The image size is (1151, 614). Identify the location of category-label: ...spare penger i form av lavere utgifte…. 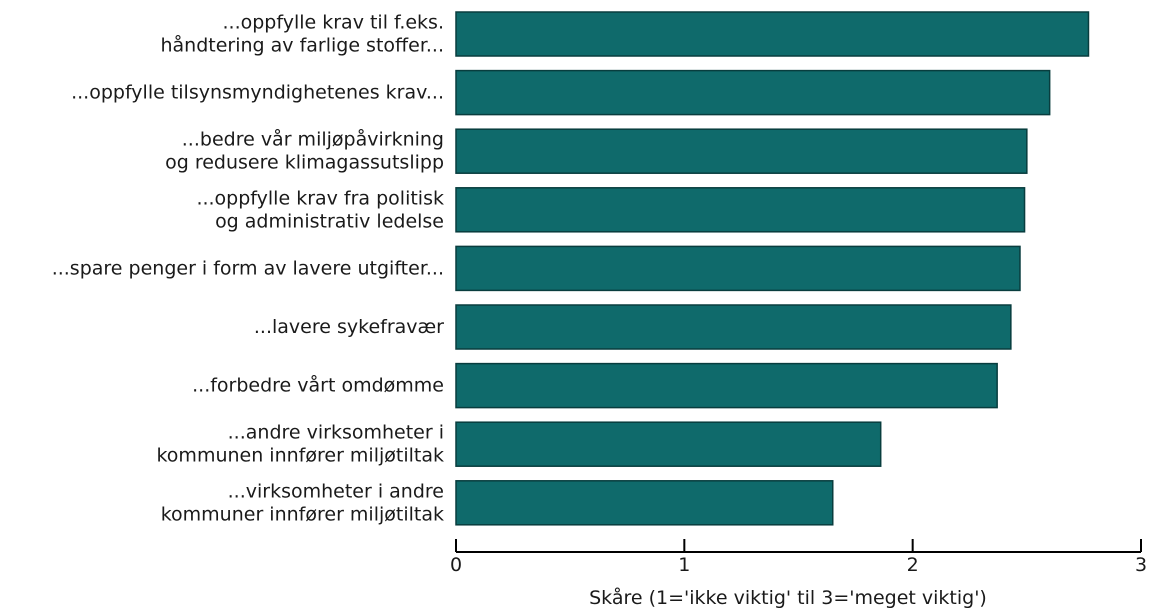
(248, 268).